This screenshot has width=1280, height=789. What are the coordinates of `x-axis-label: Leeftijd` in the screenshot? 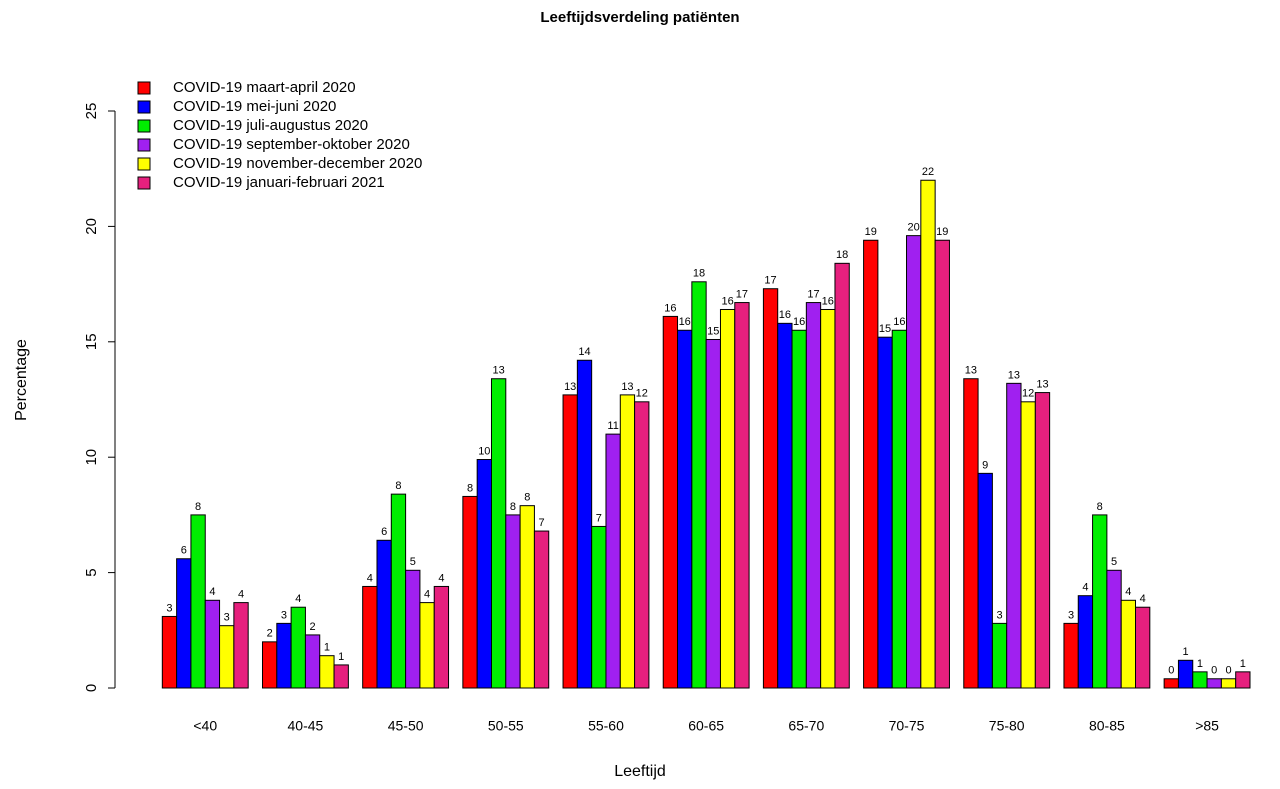 It's located at (640, 771).